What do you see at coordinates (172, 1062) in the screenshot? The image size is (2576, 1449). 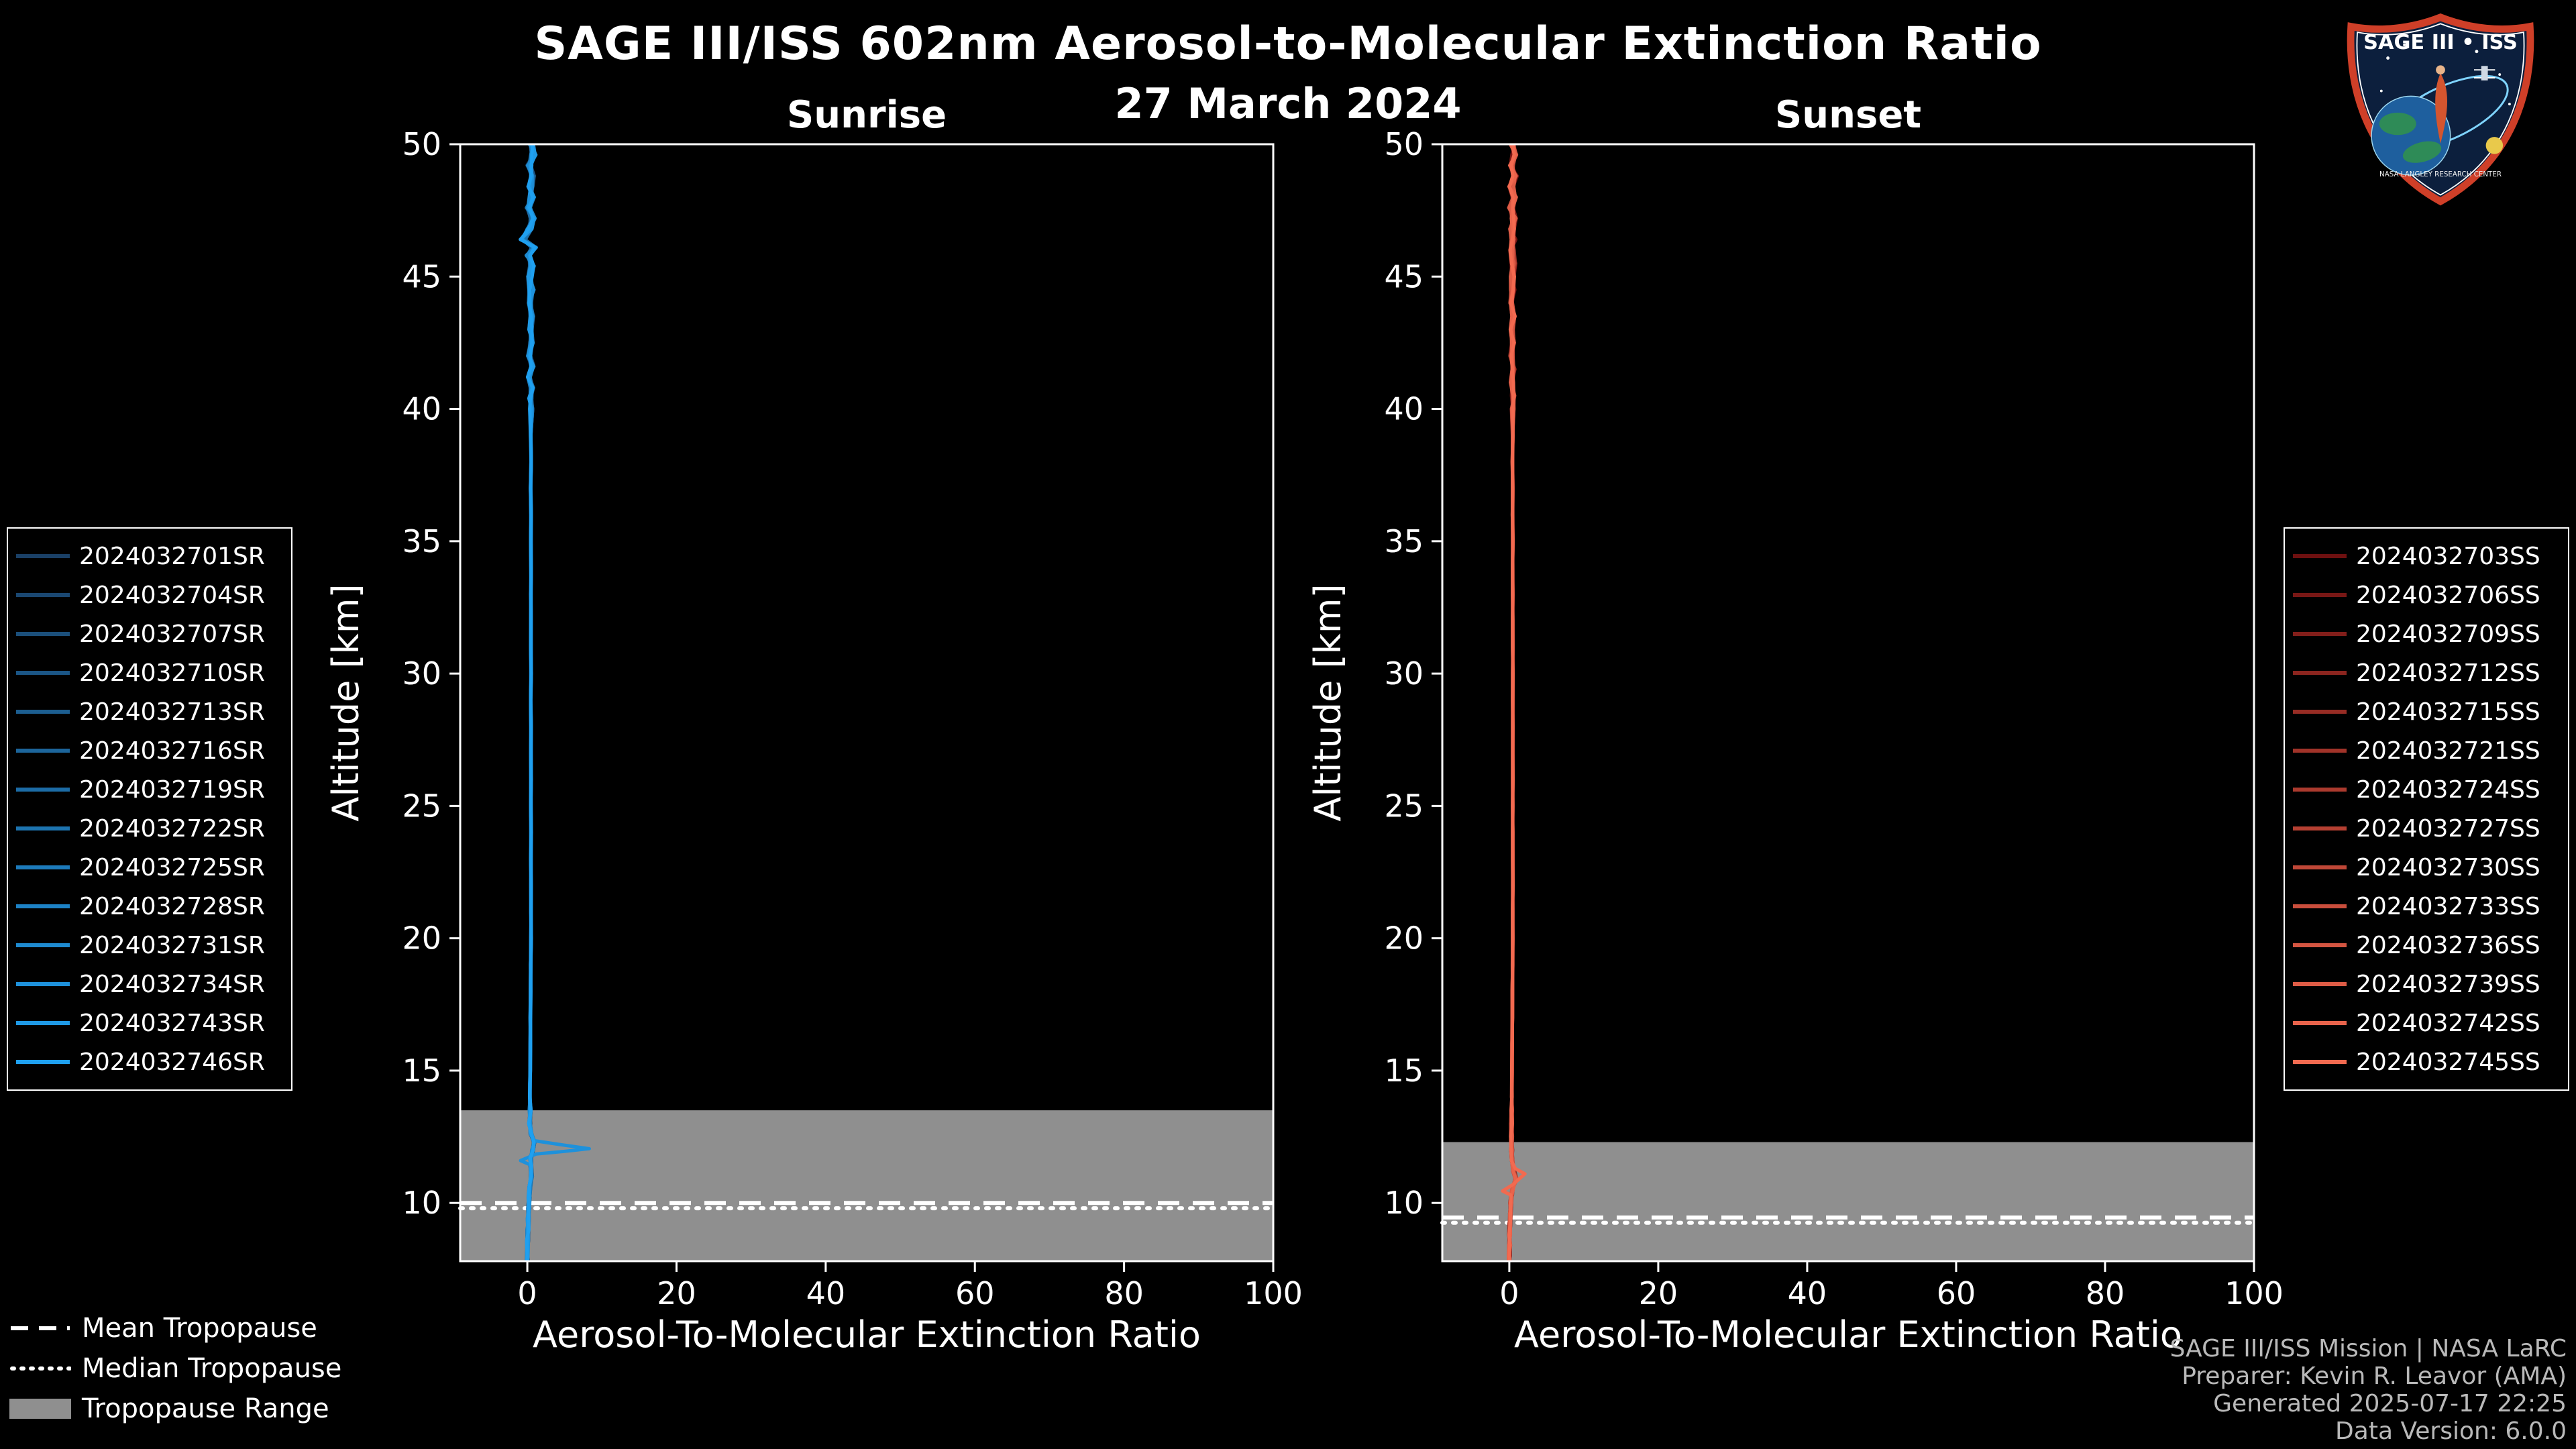 I see `legend-item-label: 2024032746SR` at bounding box center [172, 1062].